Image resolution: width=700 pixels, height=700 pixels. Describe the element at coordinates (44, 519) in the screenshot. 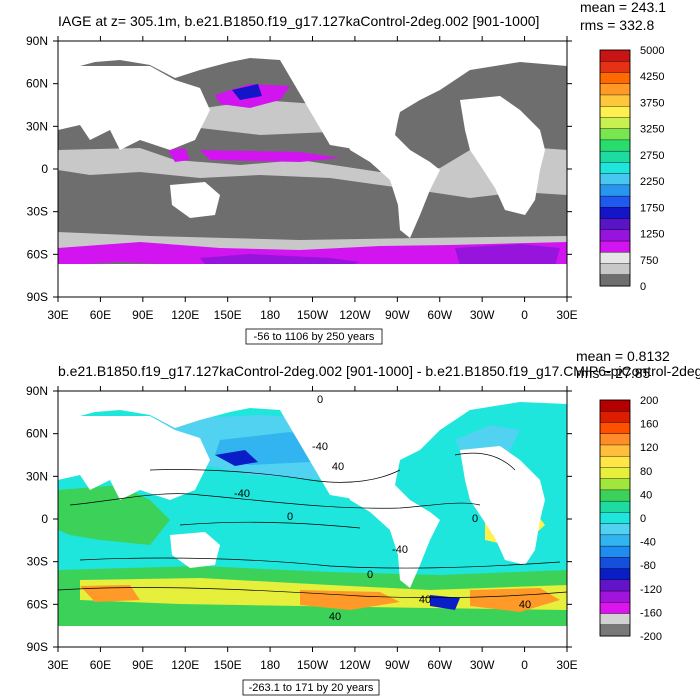

I see `y-tick-label: 0` at that location.